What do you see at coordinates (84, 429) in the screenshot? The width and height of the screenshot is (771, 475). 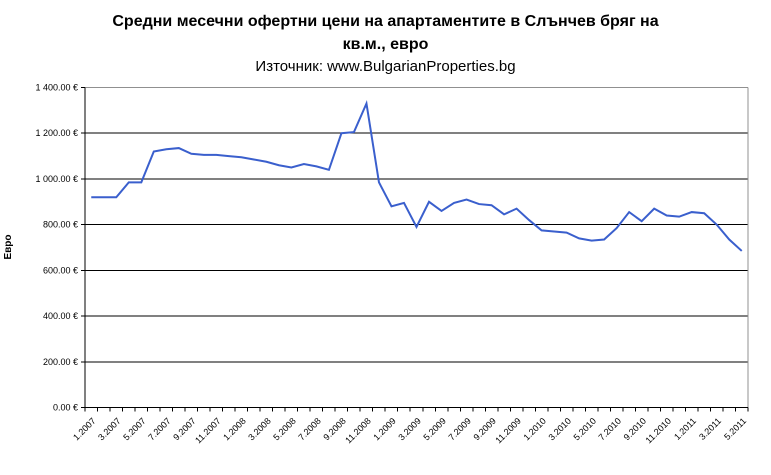 I see `x-axis-label: 1.2007` at bounding box center [84, 429].